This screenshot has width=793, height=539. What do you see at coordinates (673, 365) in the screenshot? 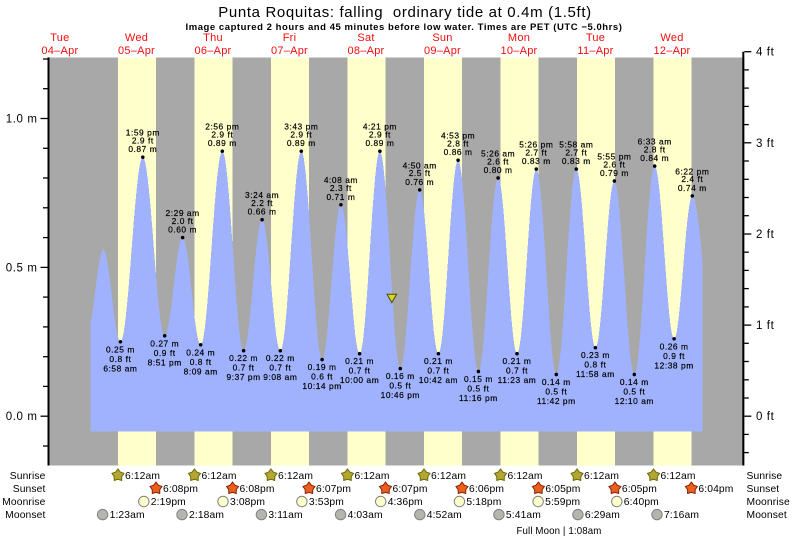
I see `svg-text: 12:38 pm` at bounding box center [673, 365].